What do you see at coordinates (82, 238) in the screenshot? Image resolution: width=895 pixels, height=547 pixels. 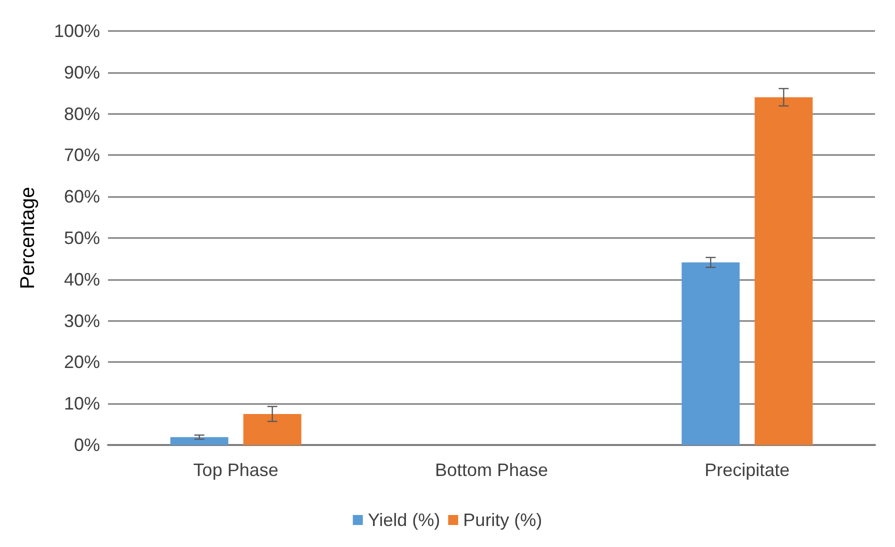 I see `y-tick-label: 50%` at bounding box center [82, 238].